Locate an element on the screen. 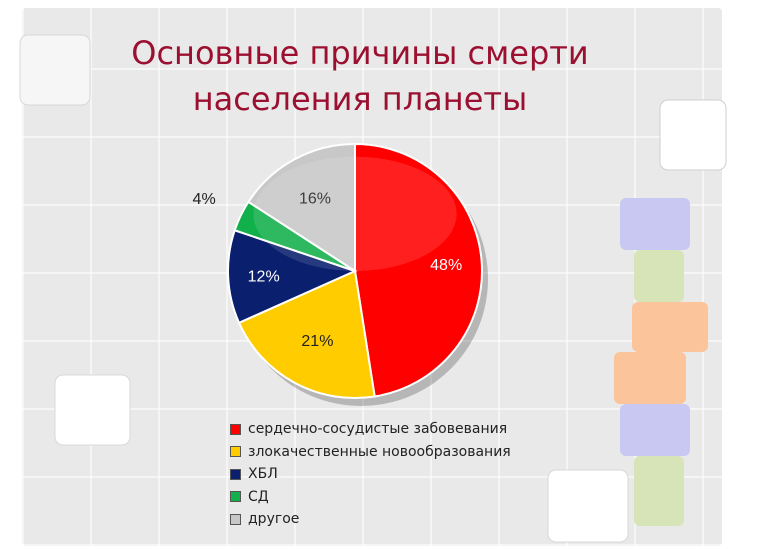  title-line-1: Основные причины смерти is located at coordinates (360, 53).